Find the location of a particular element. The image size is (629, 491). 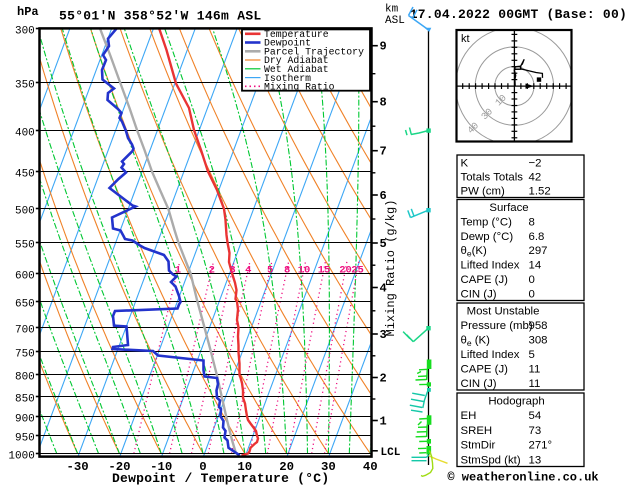

svg-text: 6.8 is located at coordinates (537, 237).